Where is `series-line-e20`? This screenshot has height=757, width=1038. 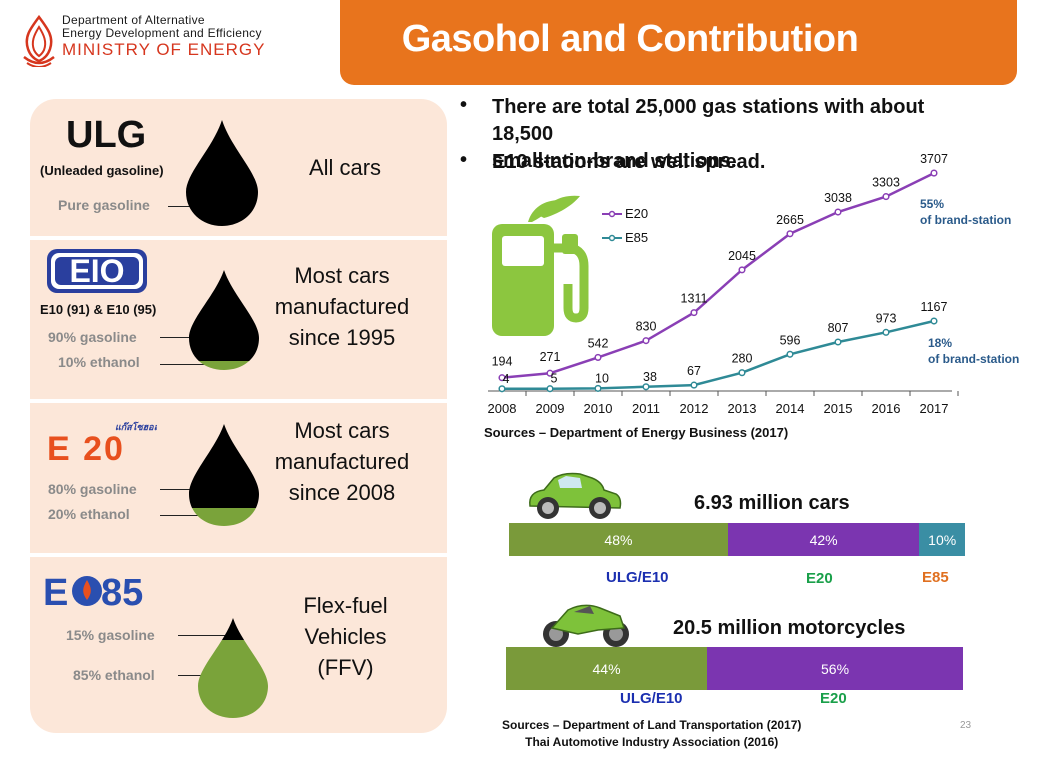
series-line-e20 is located at coordinates (718, 275).